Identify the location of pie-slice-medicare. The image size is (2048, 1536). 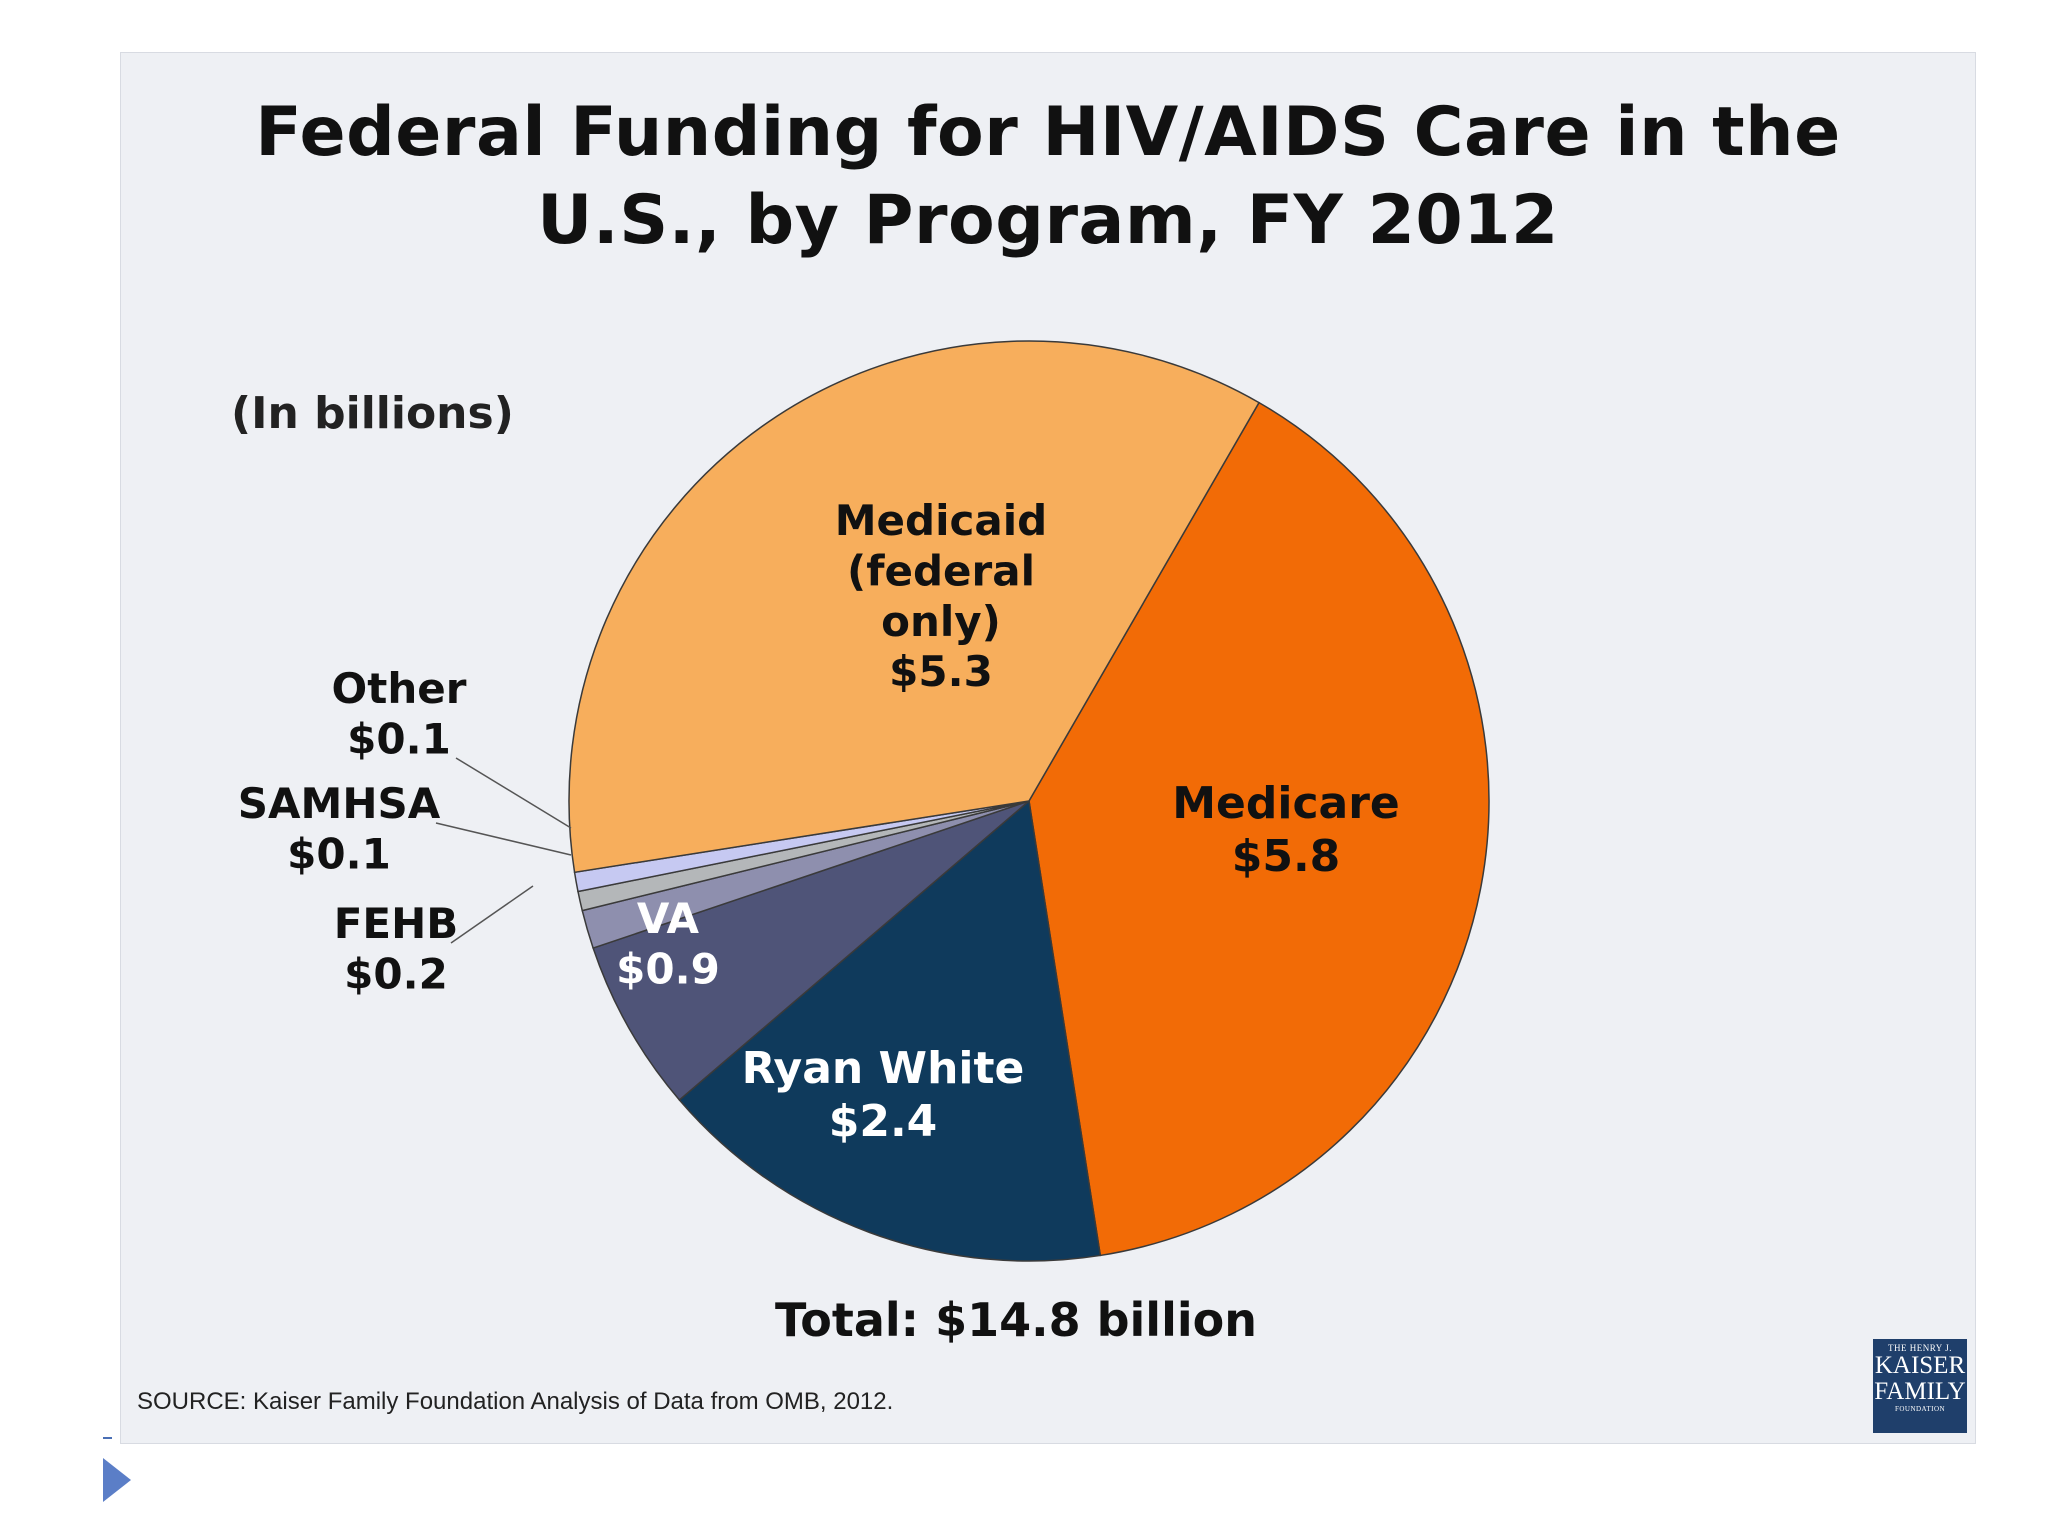
(1259, 829).